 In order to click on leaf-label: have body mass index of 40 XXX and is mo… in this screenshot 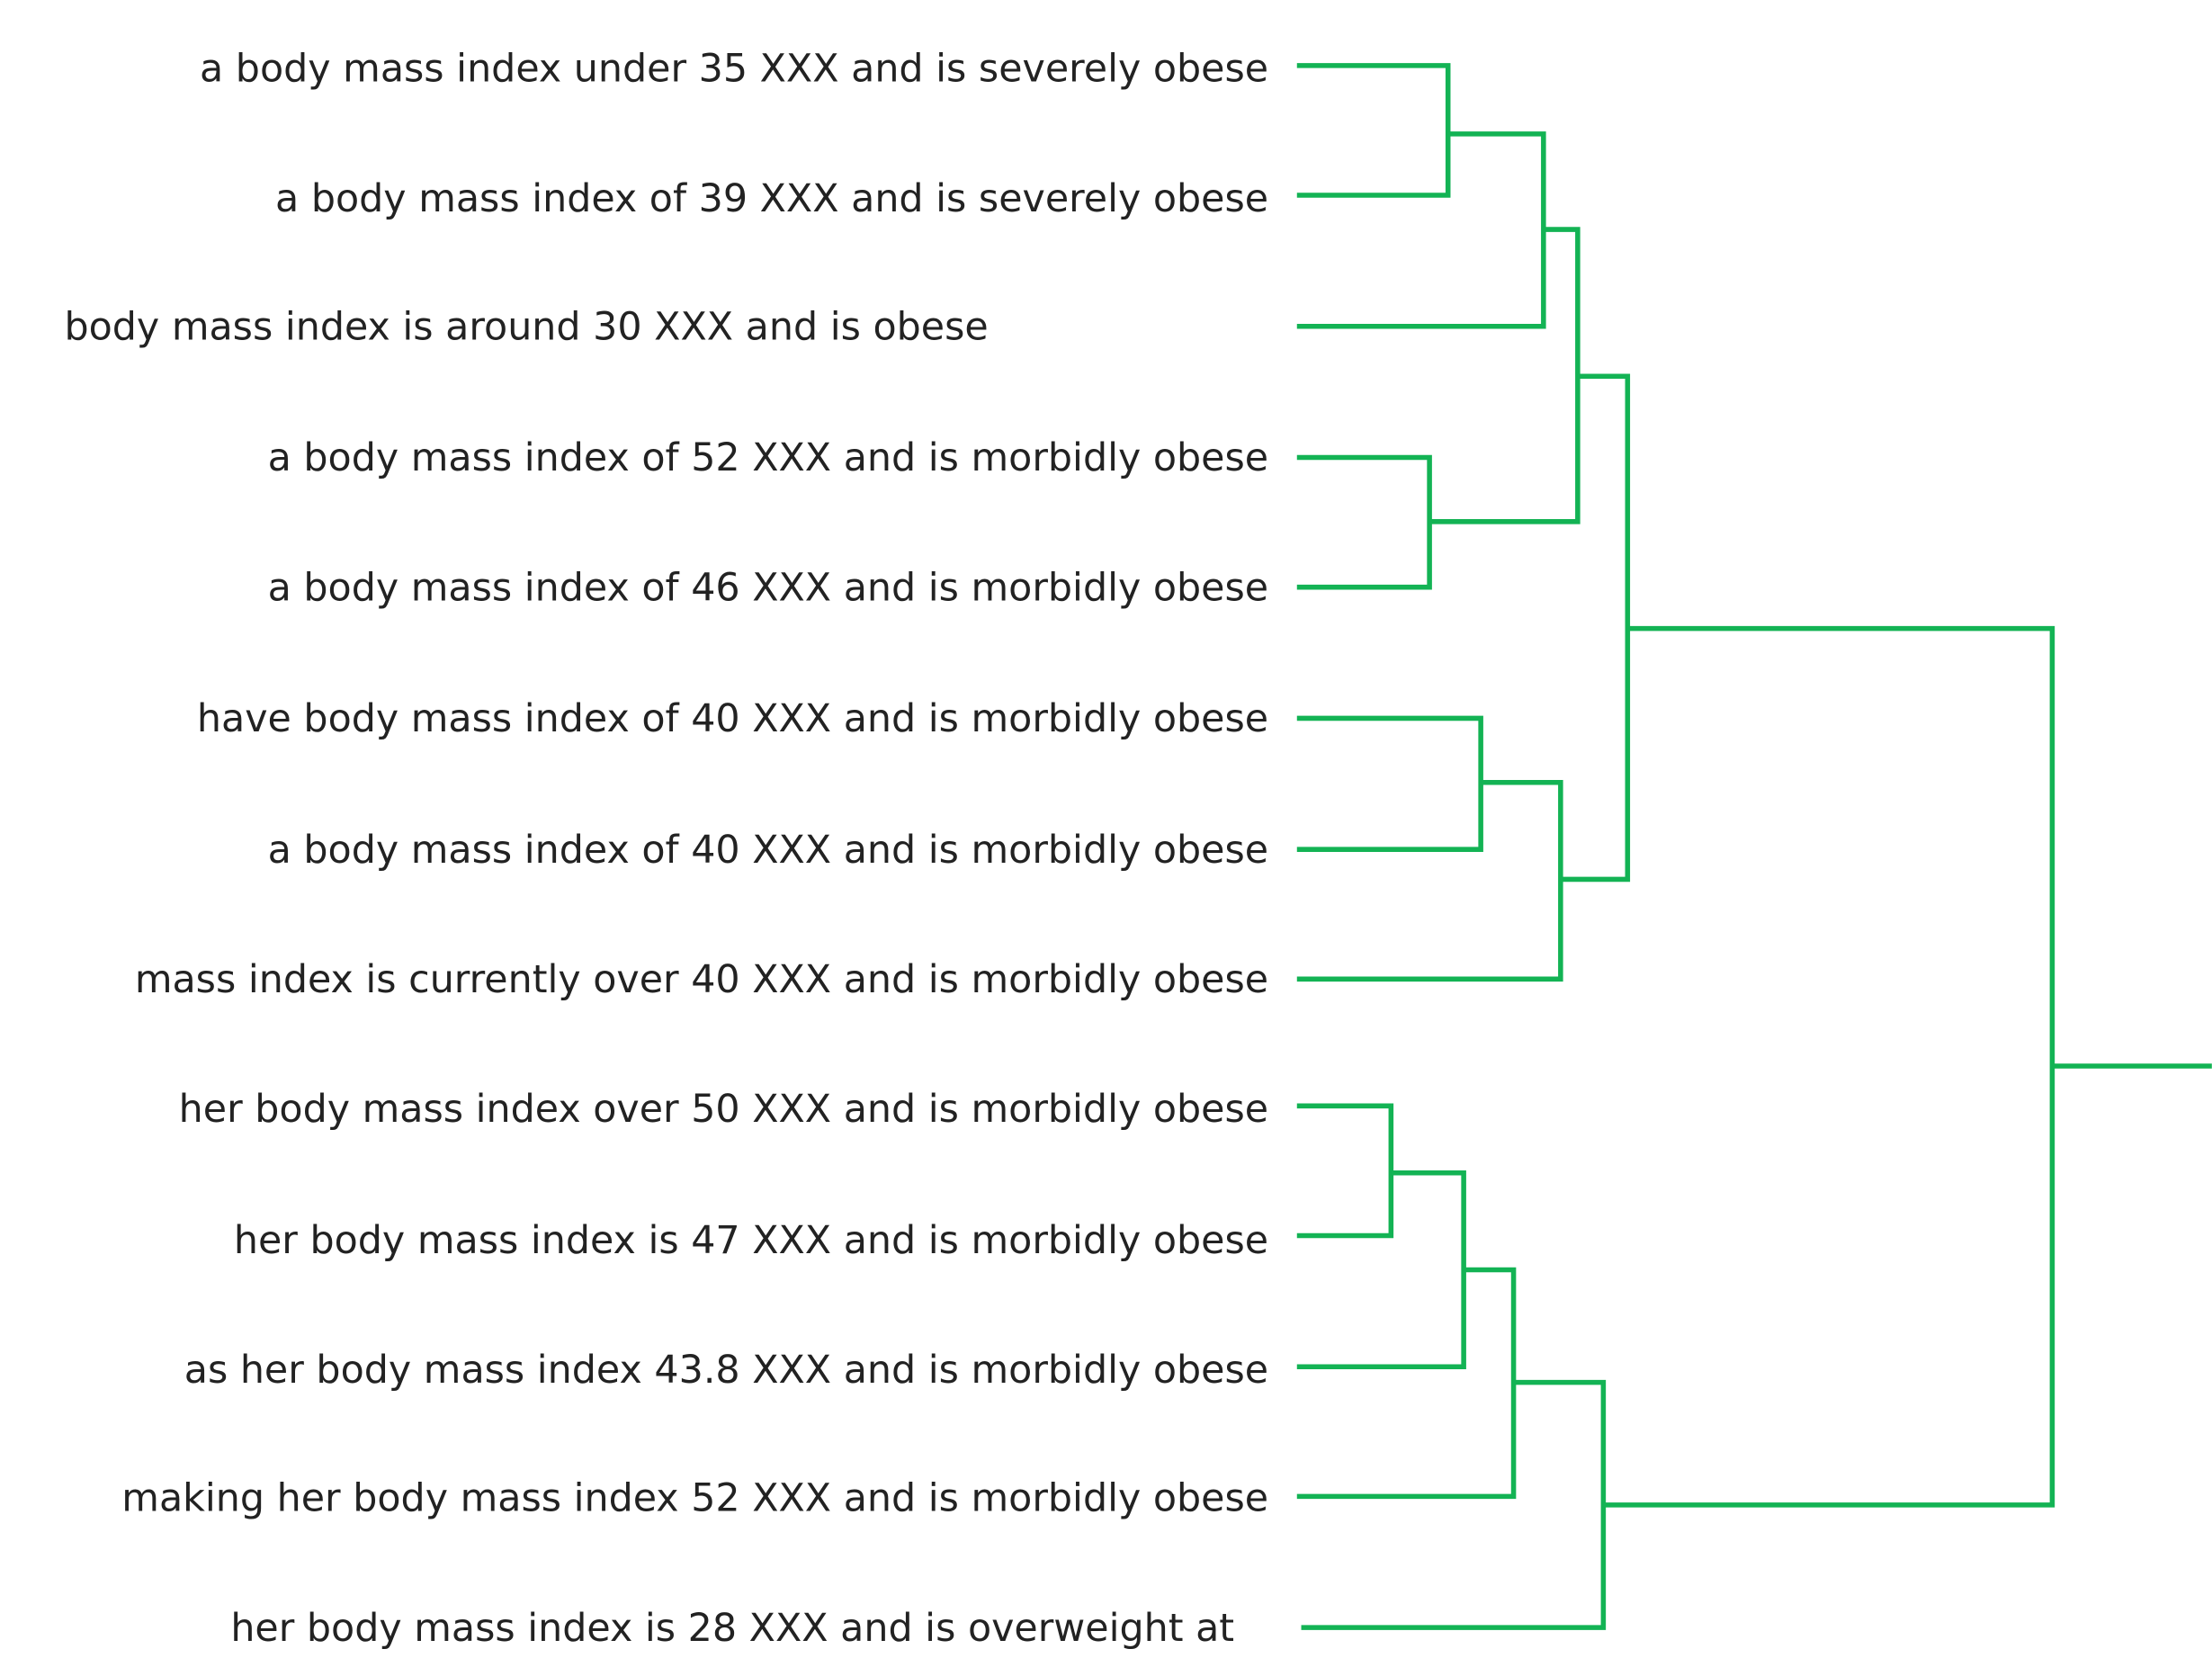, I will do `click(732, 718)`.